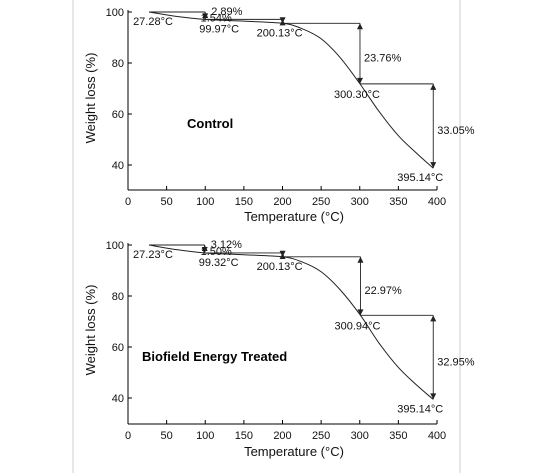  What do you see at coordinates (456, 131) in the screenshot?
I see `step-label: 33.05%` at bounding box center [456, 131].